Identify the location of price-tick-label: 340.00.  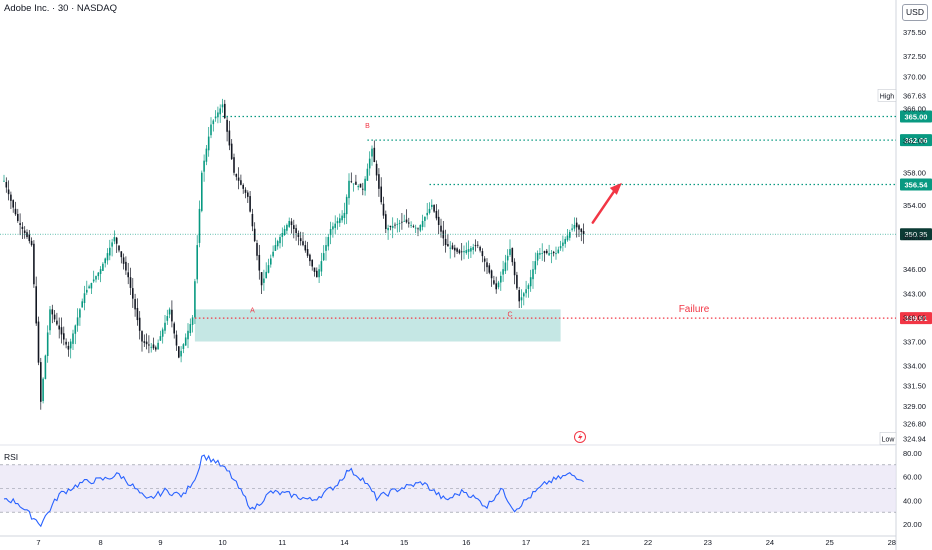
(914, 317).